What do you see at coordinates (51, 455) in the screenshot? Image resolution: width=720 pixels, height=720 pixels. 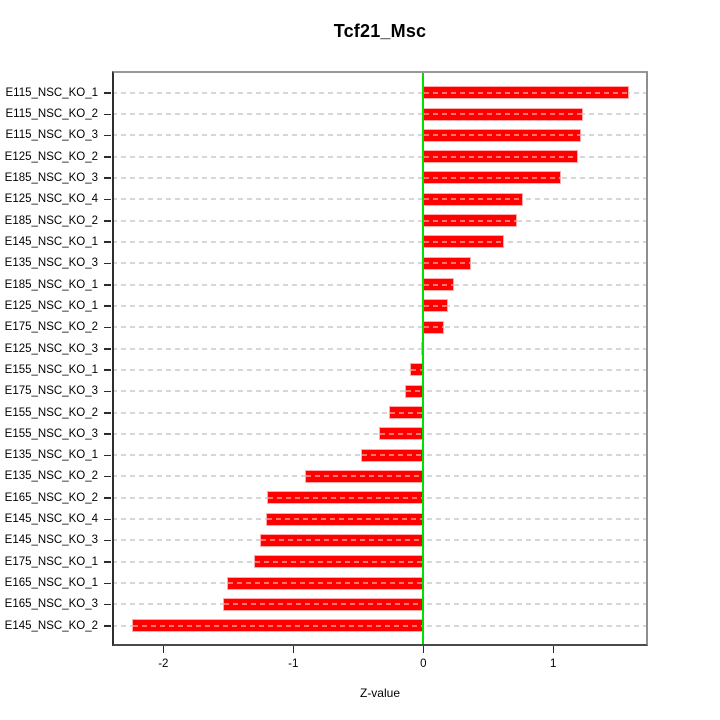 I see `y-axis-category-label: E135_NSC_KO_1` at bounding box center [51, 455].